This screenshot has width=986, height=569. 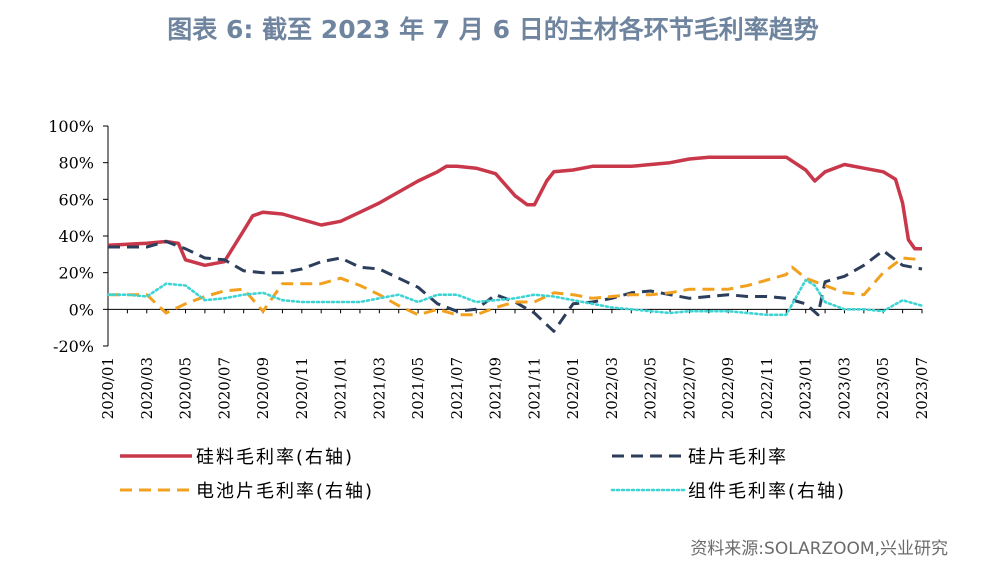 I want to click on x-tick-label: 2022/07, so click(x=689, y=388).